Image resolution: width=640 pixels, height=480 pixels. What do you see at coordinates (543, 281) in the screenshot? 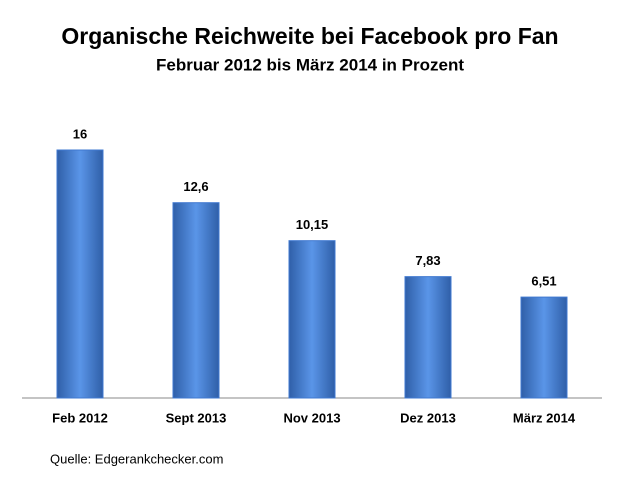
I see `value-label: 6,51` at bounding box center [543, 281].